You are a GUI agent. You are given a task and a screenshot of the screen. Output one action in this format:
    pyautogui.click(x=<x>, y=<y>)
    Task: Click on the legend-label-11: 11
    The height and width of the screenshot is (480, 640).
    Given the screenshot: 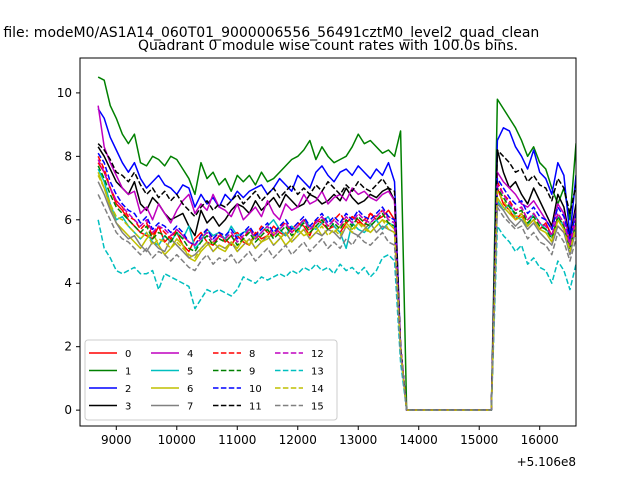 What is the action you would take?
    pyautogui.click(x=255, y=407)
    